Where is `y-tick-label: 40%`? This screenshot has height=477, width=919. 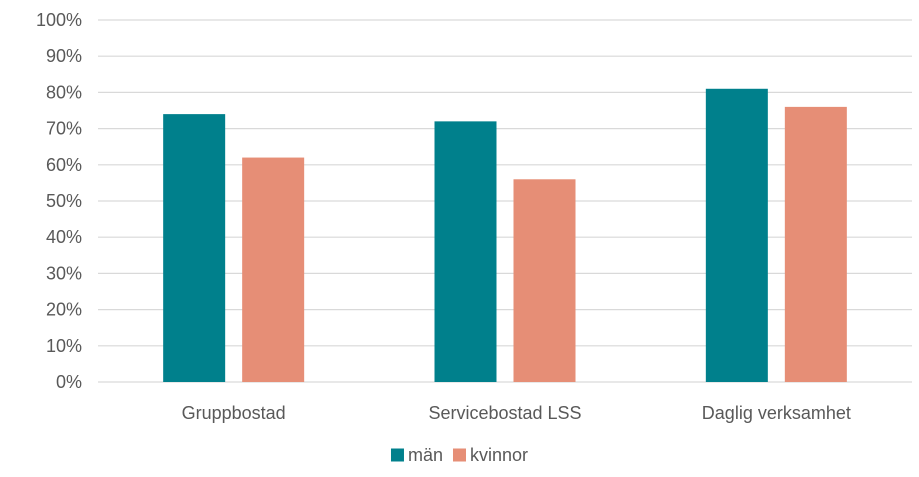 y-tick-label: 40% is located at coordinates (64, 237).